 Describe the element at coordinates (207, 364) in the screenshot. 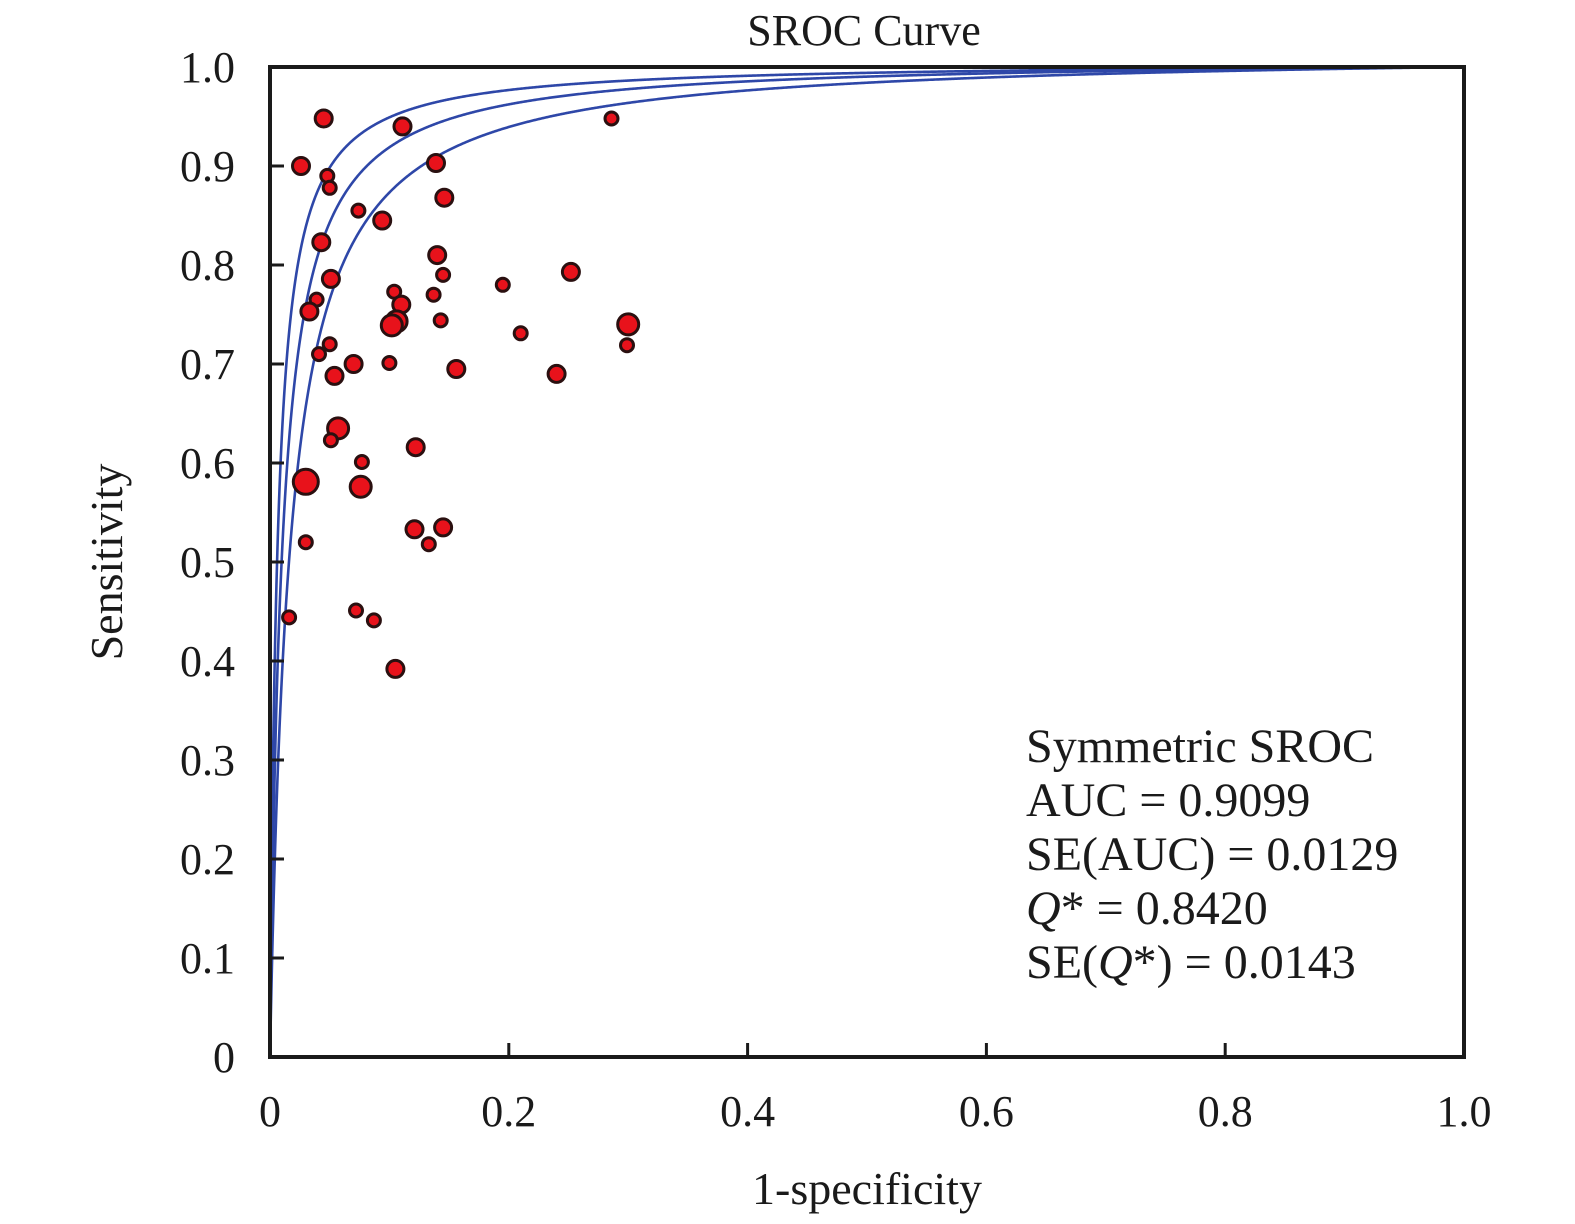

I see `y-tick-label: 0.7` at that location.